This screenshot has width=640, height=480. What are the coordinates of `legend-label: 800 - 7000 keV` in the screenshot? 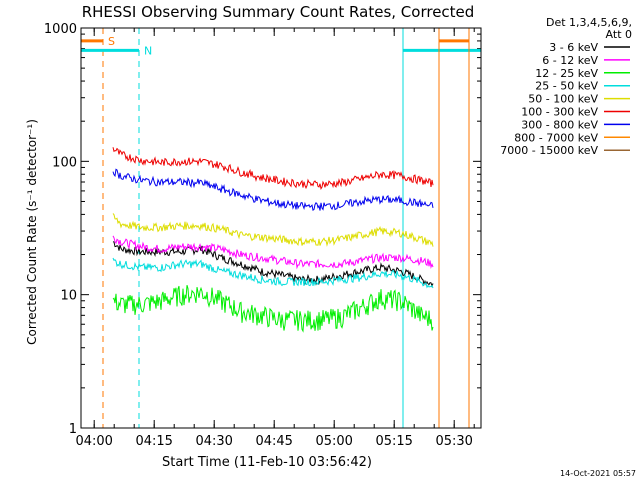 It's located at (556, 137).